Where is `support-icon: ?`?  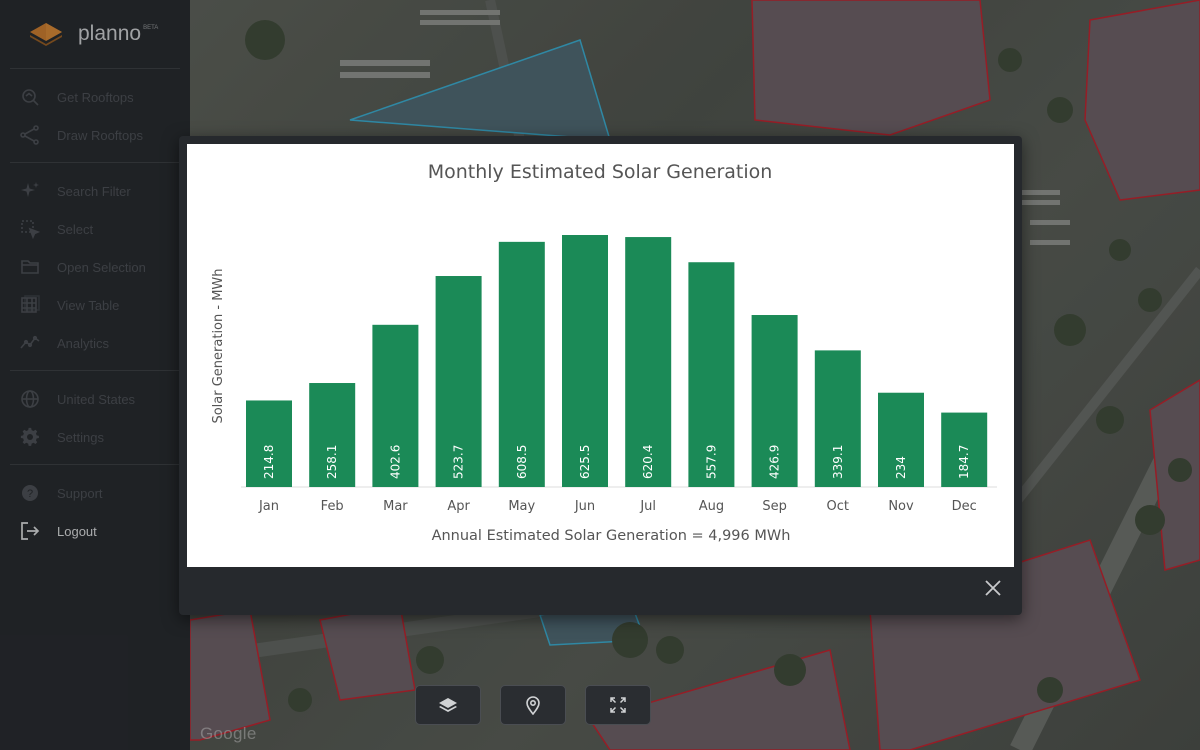
support-icon: ? is located at coordinates (30, 493).